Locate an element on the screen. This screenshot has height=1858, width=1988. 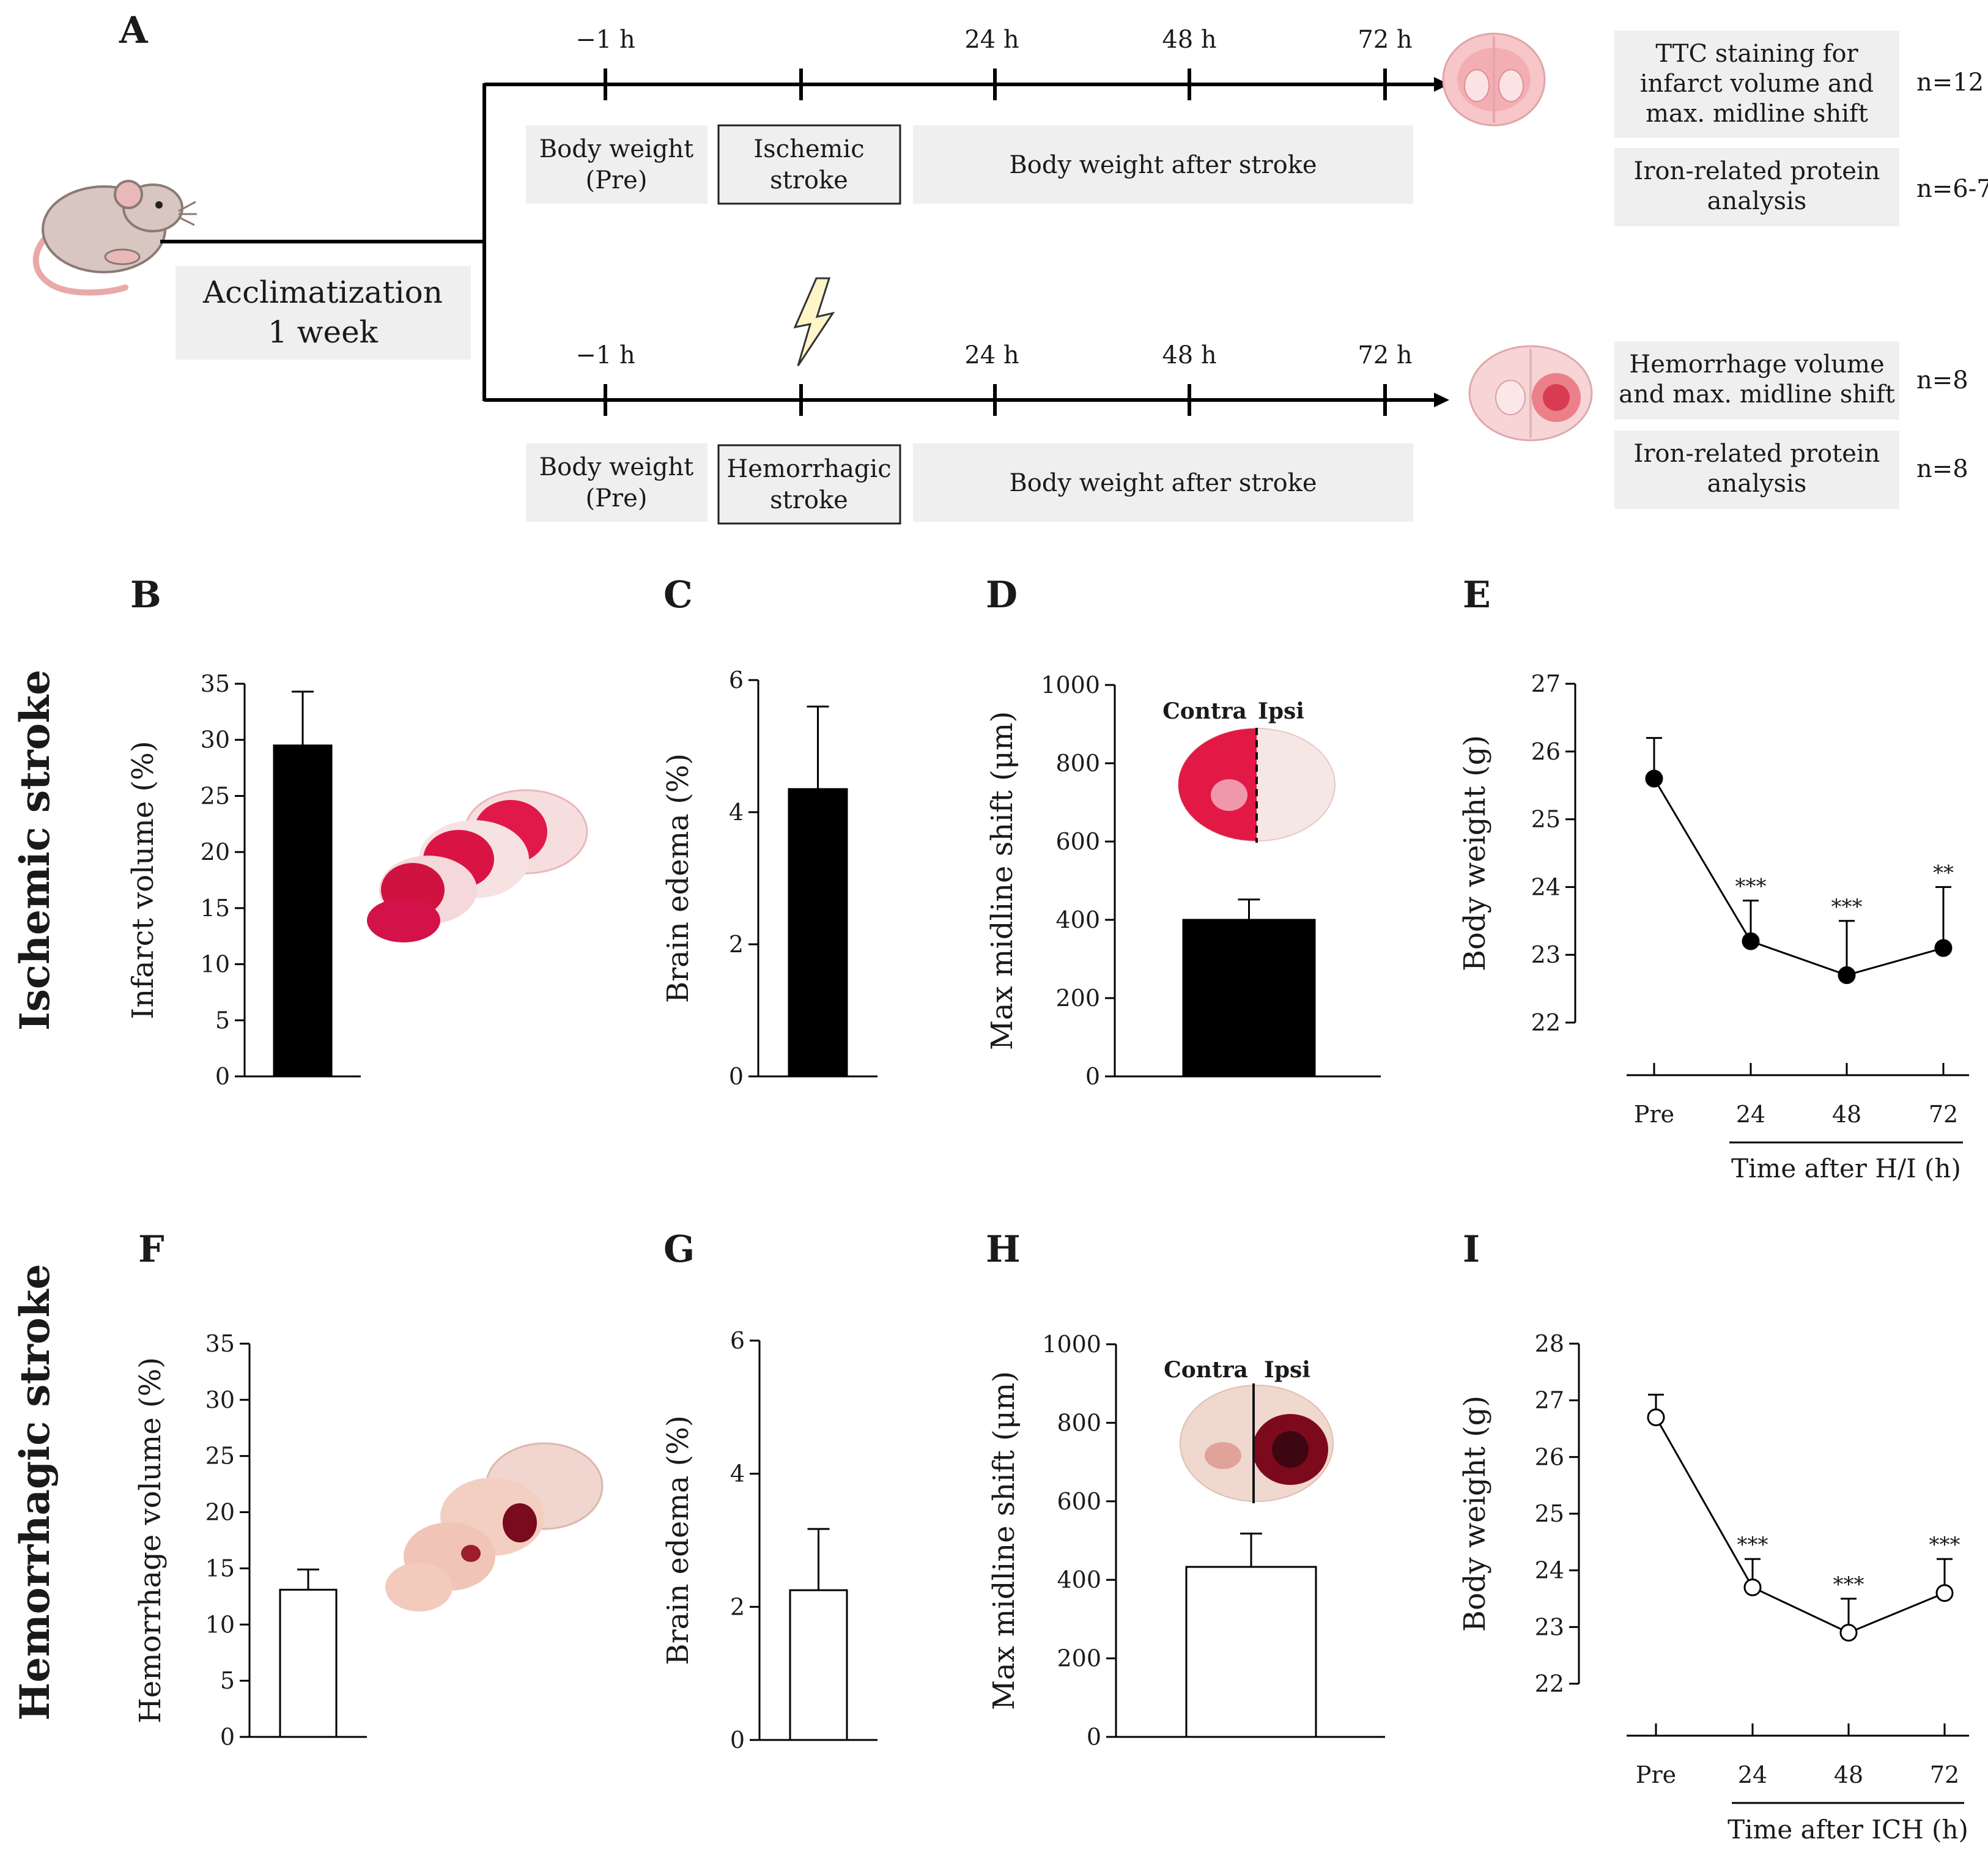
panel-letter-c: C is located at coordinates (678, 595).